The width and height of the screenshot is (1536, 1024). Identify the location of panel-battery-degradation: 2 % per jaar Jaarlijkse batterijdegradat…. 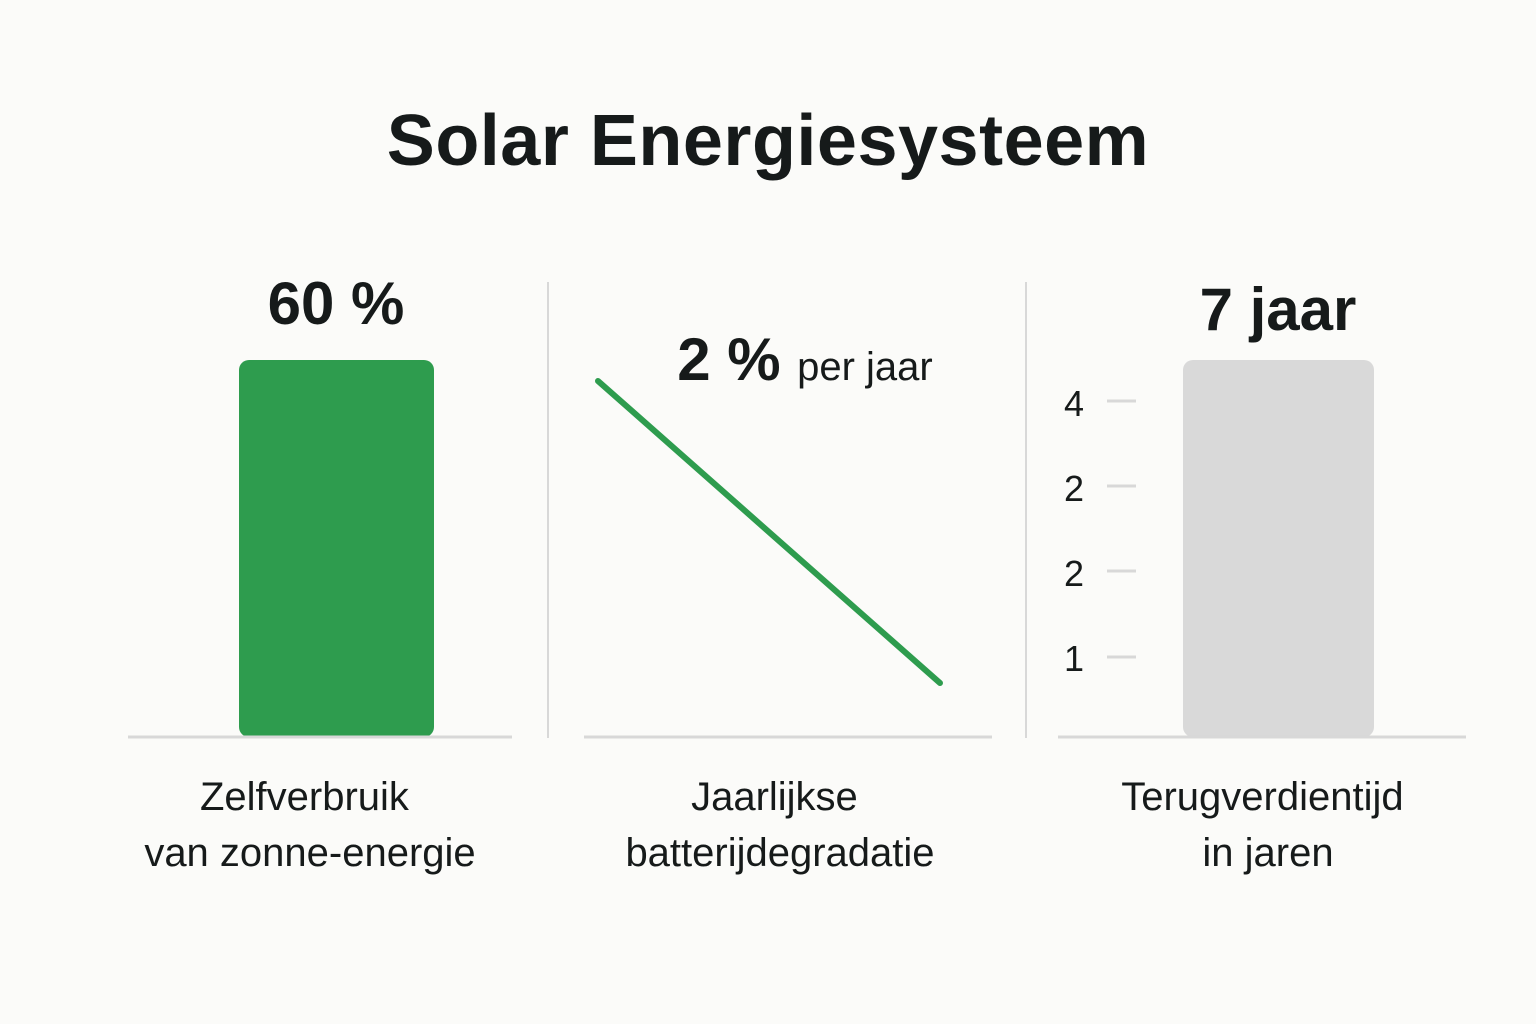
(788, 600).